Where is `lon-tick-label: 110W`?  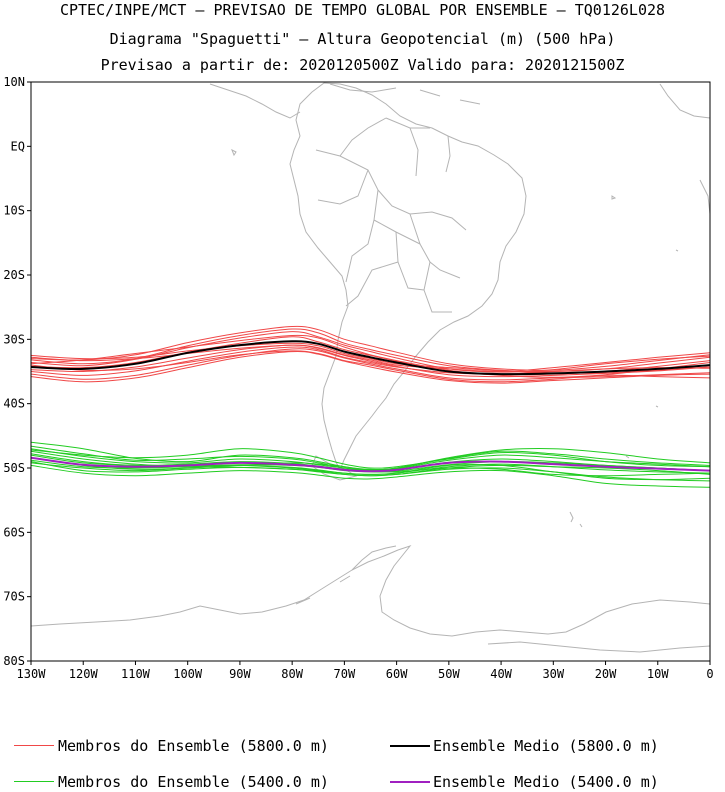 lon-tick-label: 110W is located at coordinates (136, 674).